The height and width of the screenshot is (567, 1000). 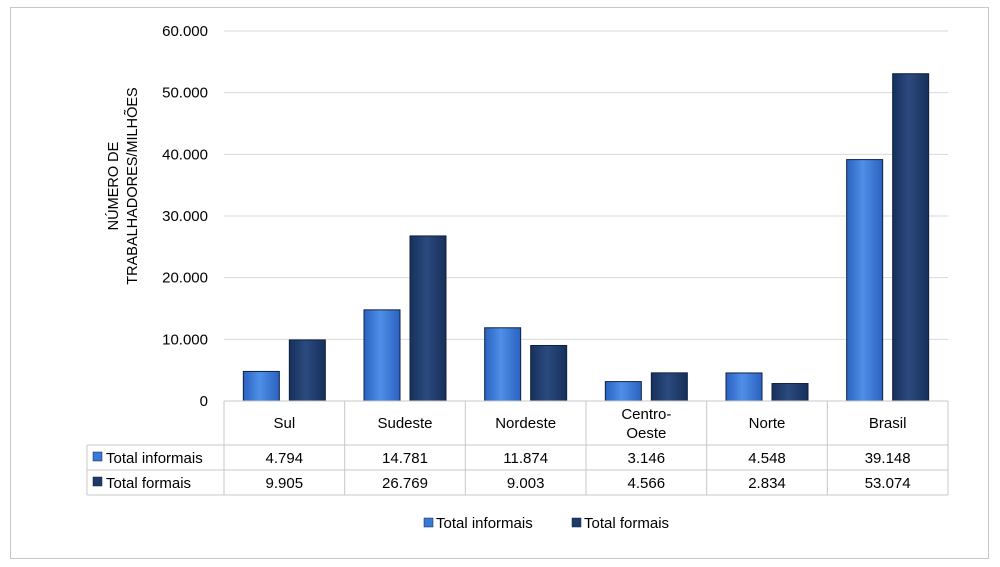 I want to click on data-label: 39.148, so click(x=888, y=458).